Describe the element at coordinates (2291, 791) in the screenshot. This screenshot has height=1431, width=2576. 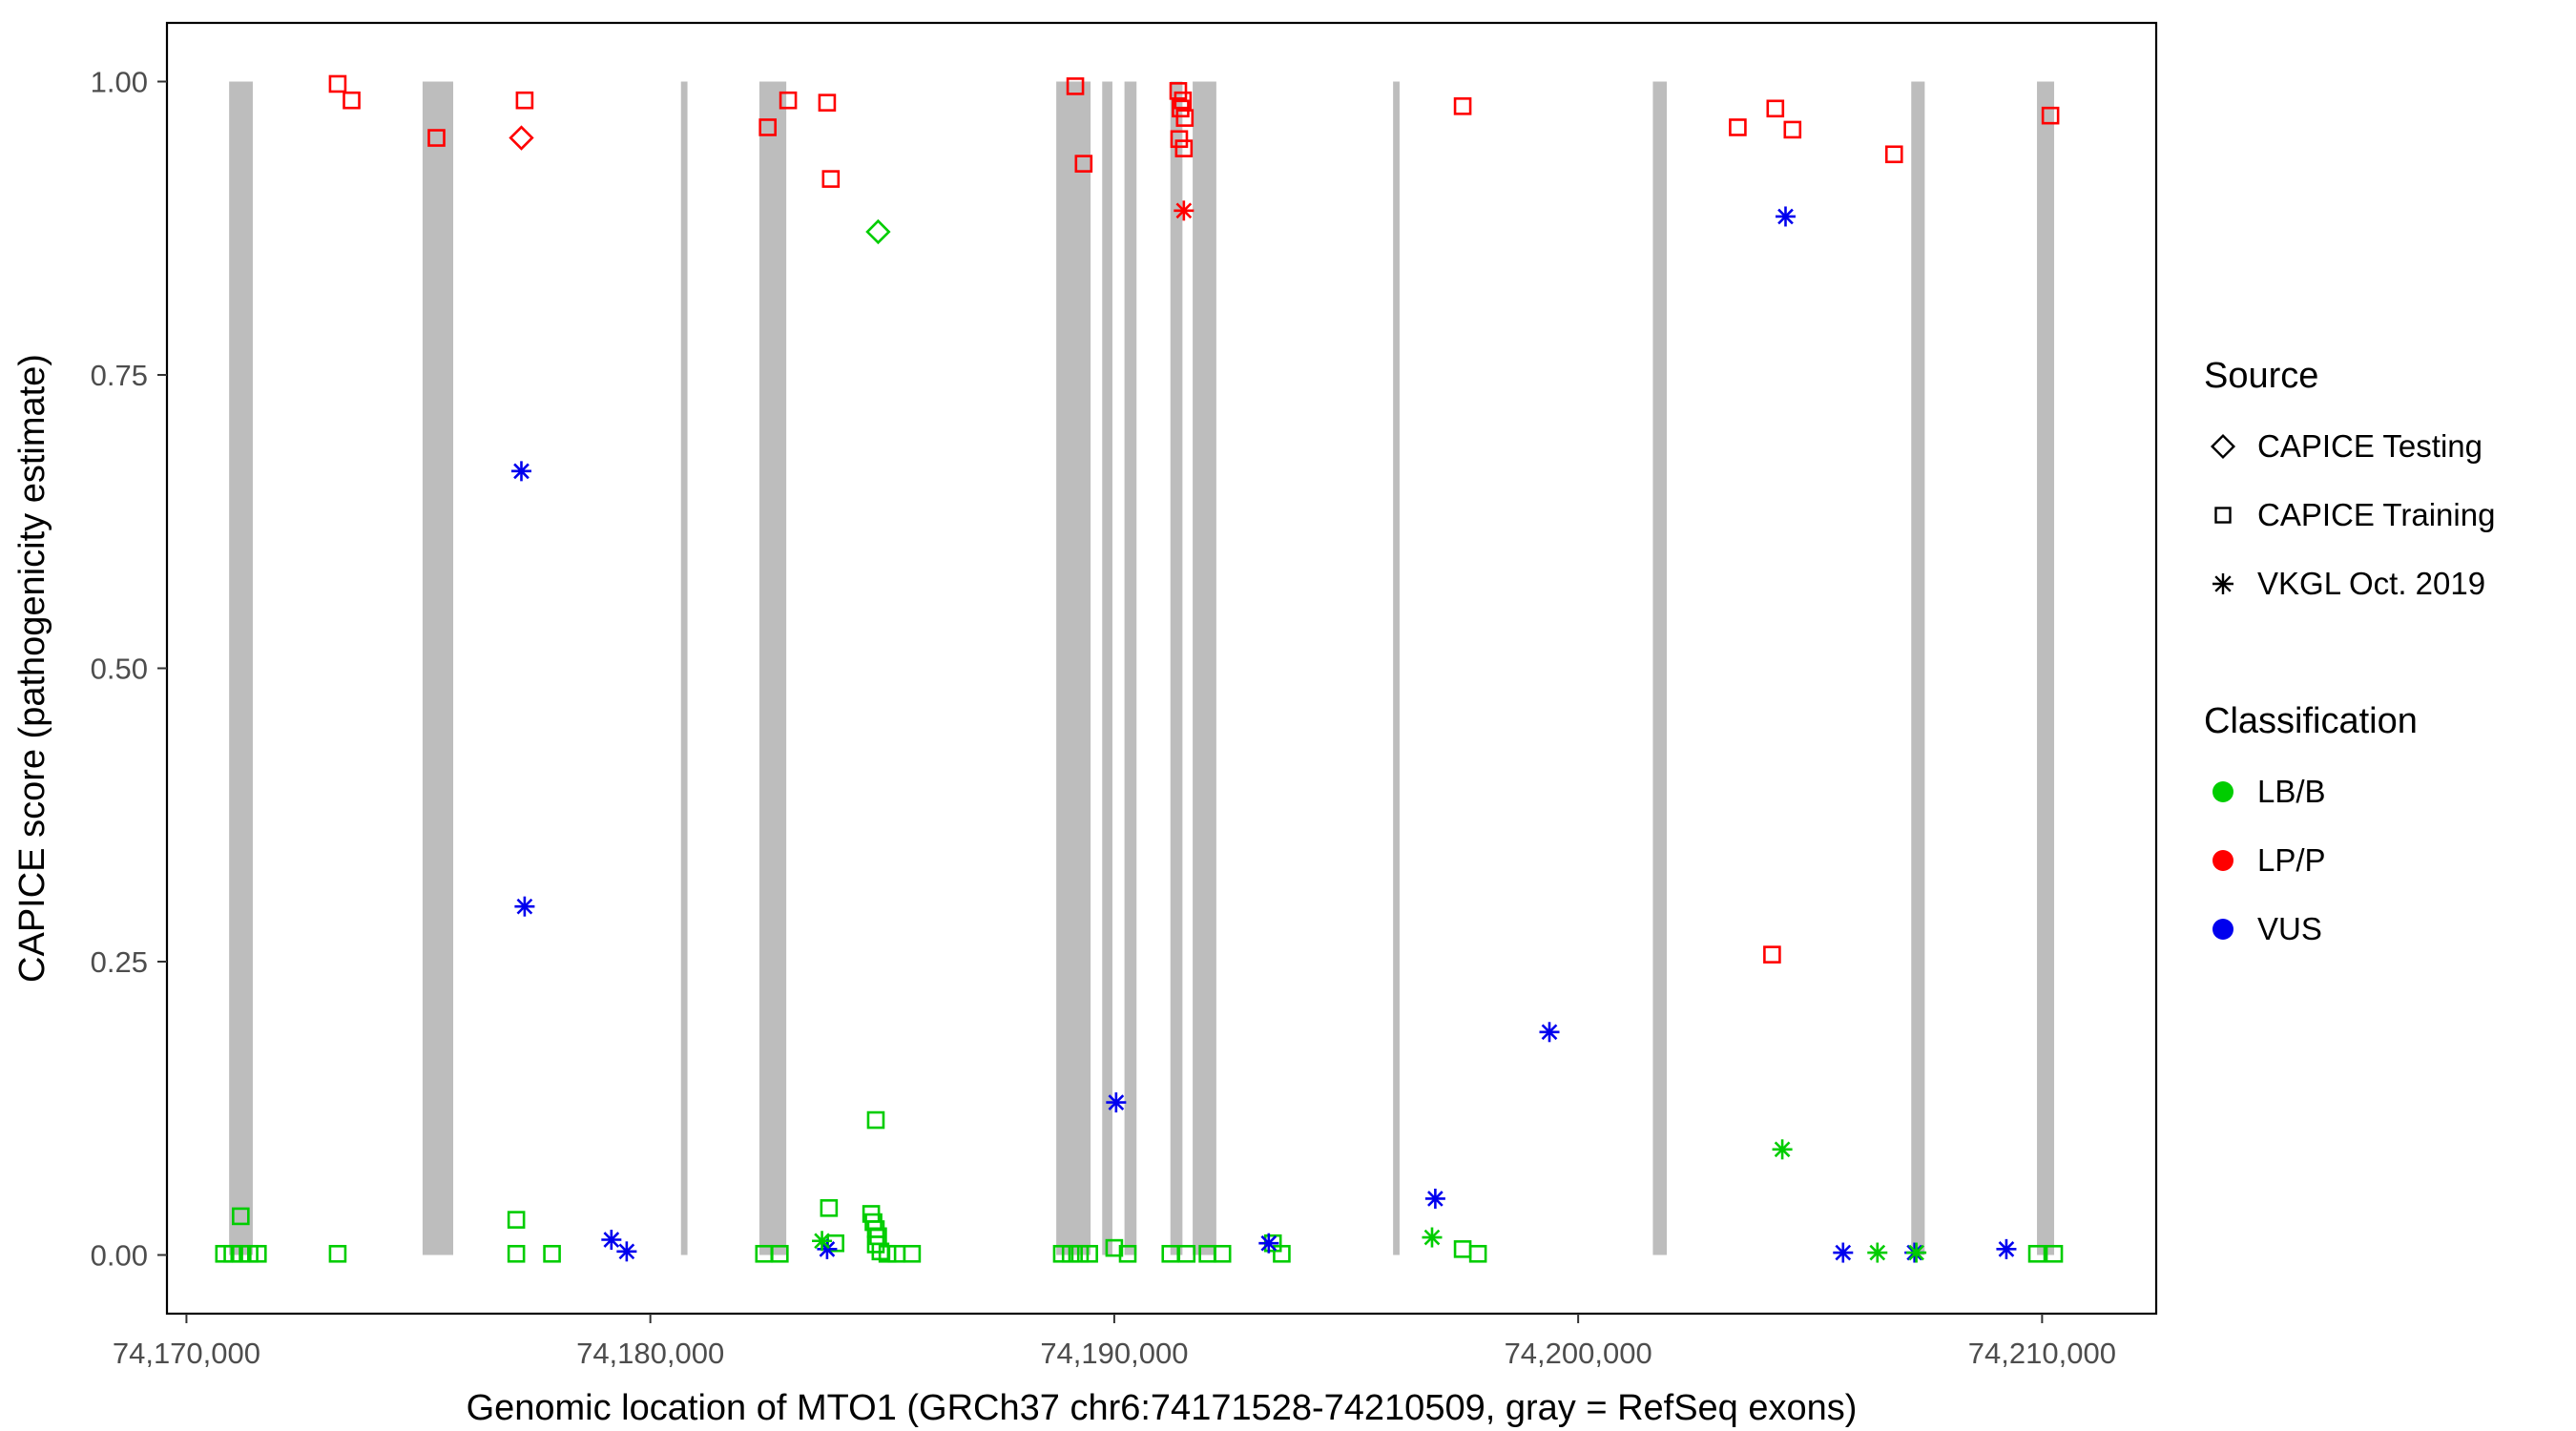
I see `legend-label: LB/B` at that location.